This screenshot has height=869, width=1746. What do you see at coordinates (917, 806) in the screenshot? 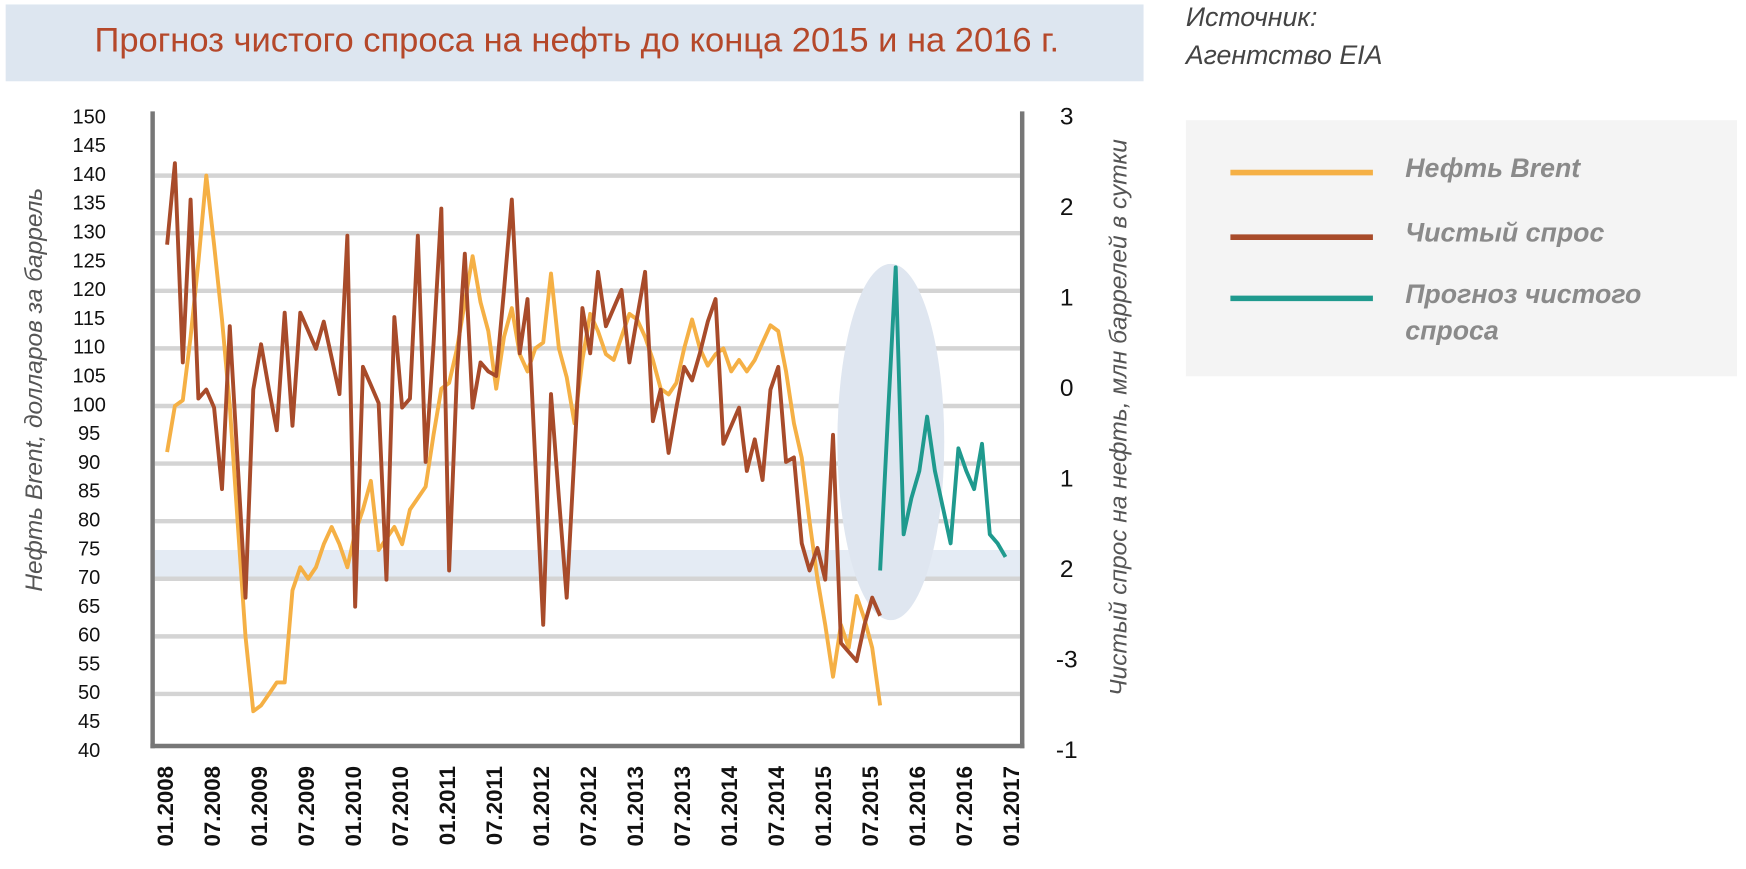
I see `x-tick-label: 01.2016` at bounding box center [917, 806].